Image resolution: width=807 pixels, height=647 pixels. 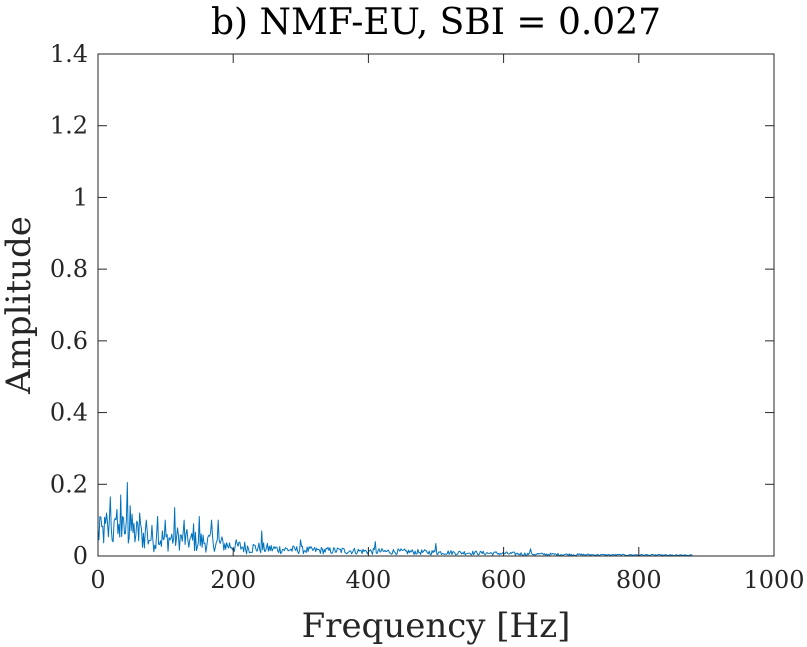 What do you see at coordinates (69, 126) in the screenshot?
I see `y-tick-label: 1.2` at bounding box center [69, 126].